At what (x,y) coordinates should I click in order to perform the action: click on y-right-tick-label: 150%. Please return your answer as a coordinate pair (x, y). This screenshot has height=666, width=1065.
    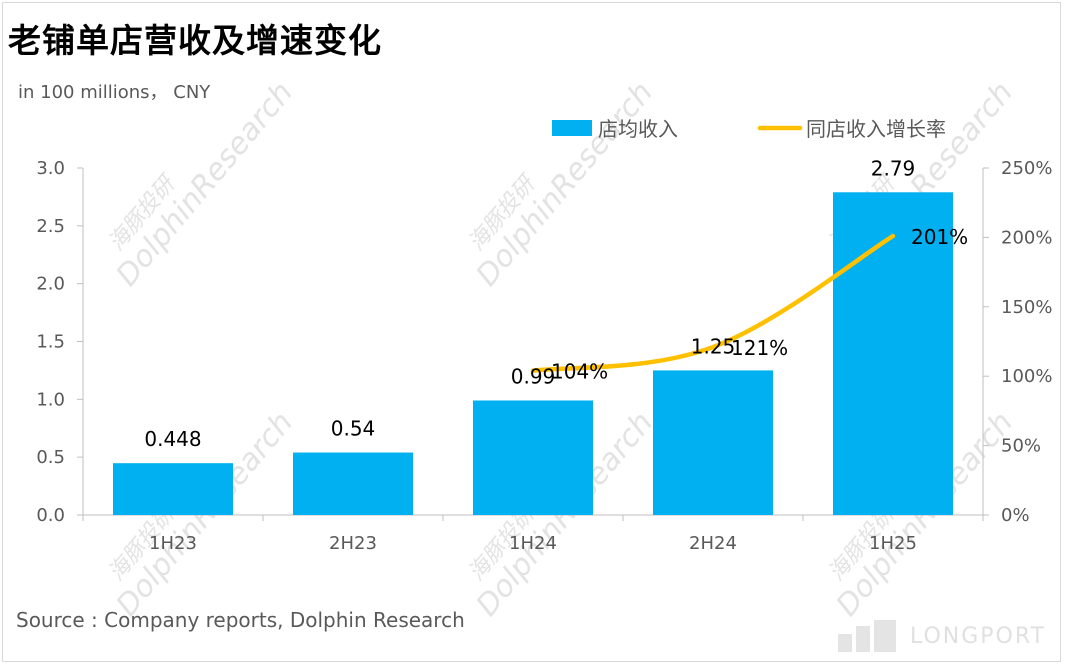
    Looking at the image, I should click on (1026, 307).